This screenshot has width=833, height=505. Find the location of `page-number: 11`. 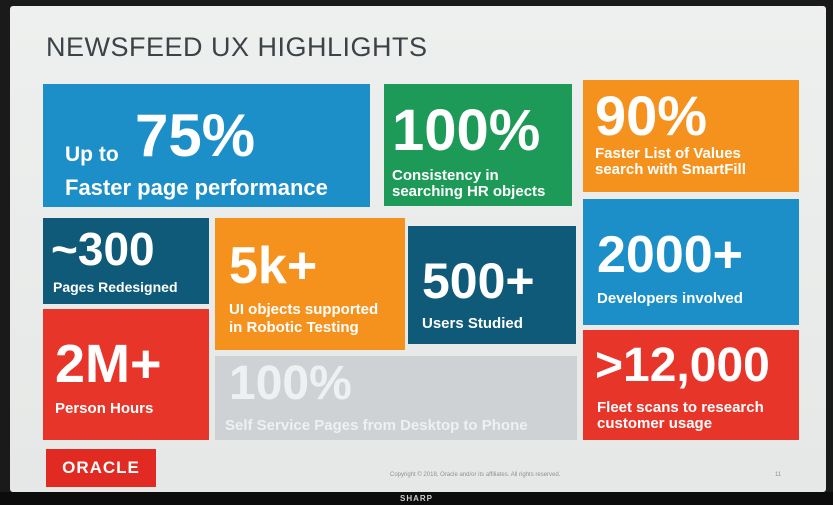

page-number: 11 is located at coordinates (778, 475).